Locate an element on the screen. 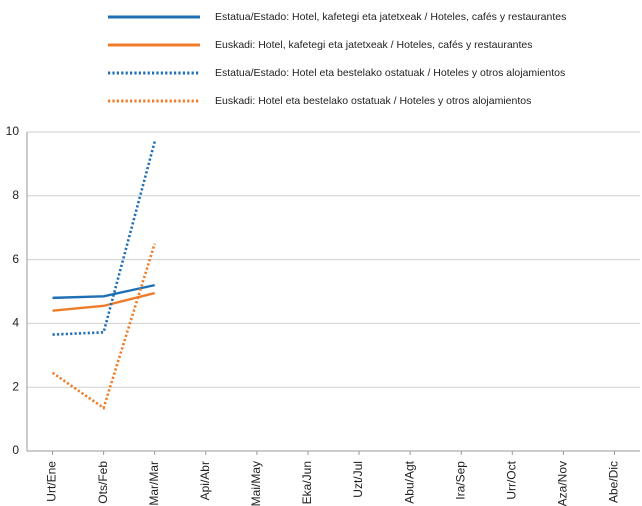 The image size is (642, 506). x-tick-label: Urt/Ene is located at coordinates (52, 481).